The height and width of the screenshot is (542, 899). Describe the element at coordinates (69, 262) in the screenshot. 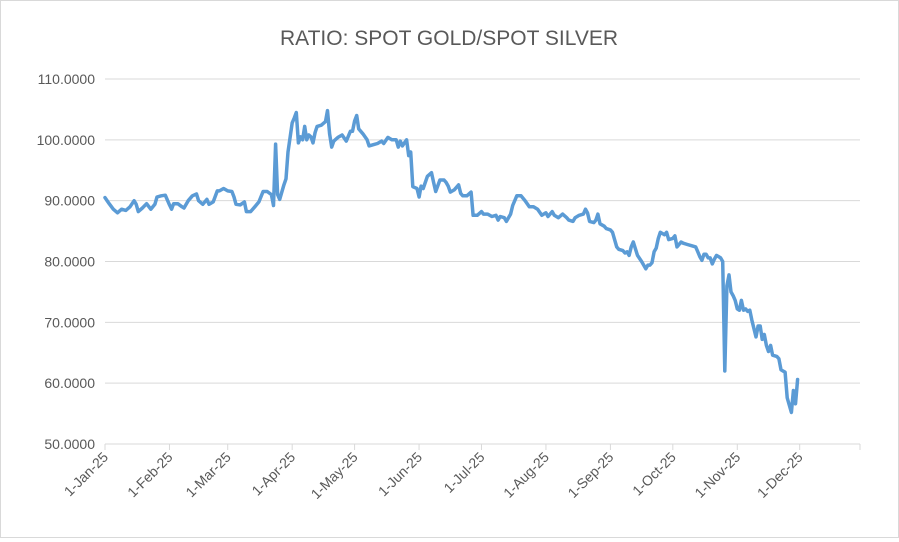

I see `y-tick-label: 80.0000` at that location.